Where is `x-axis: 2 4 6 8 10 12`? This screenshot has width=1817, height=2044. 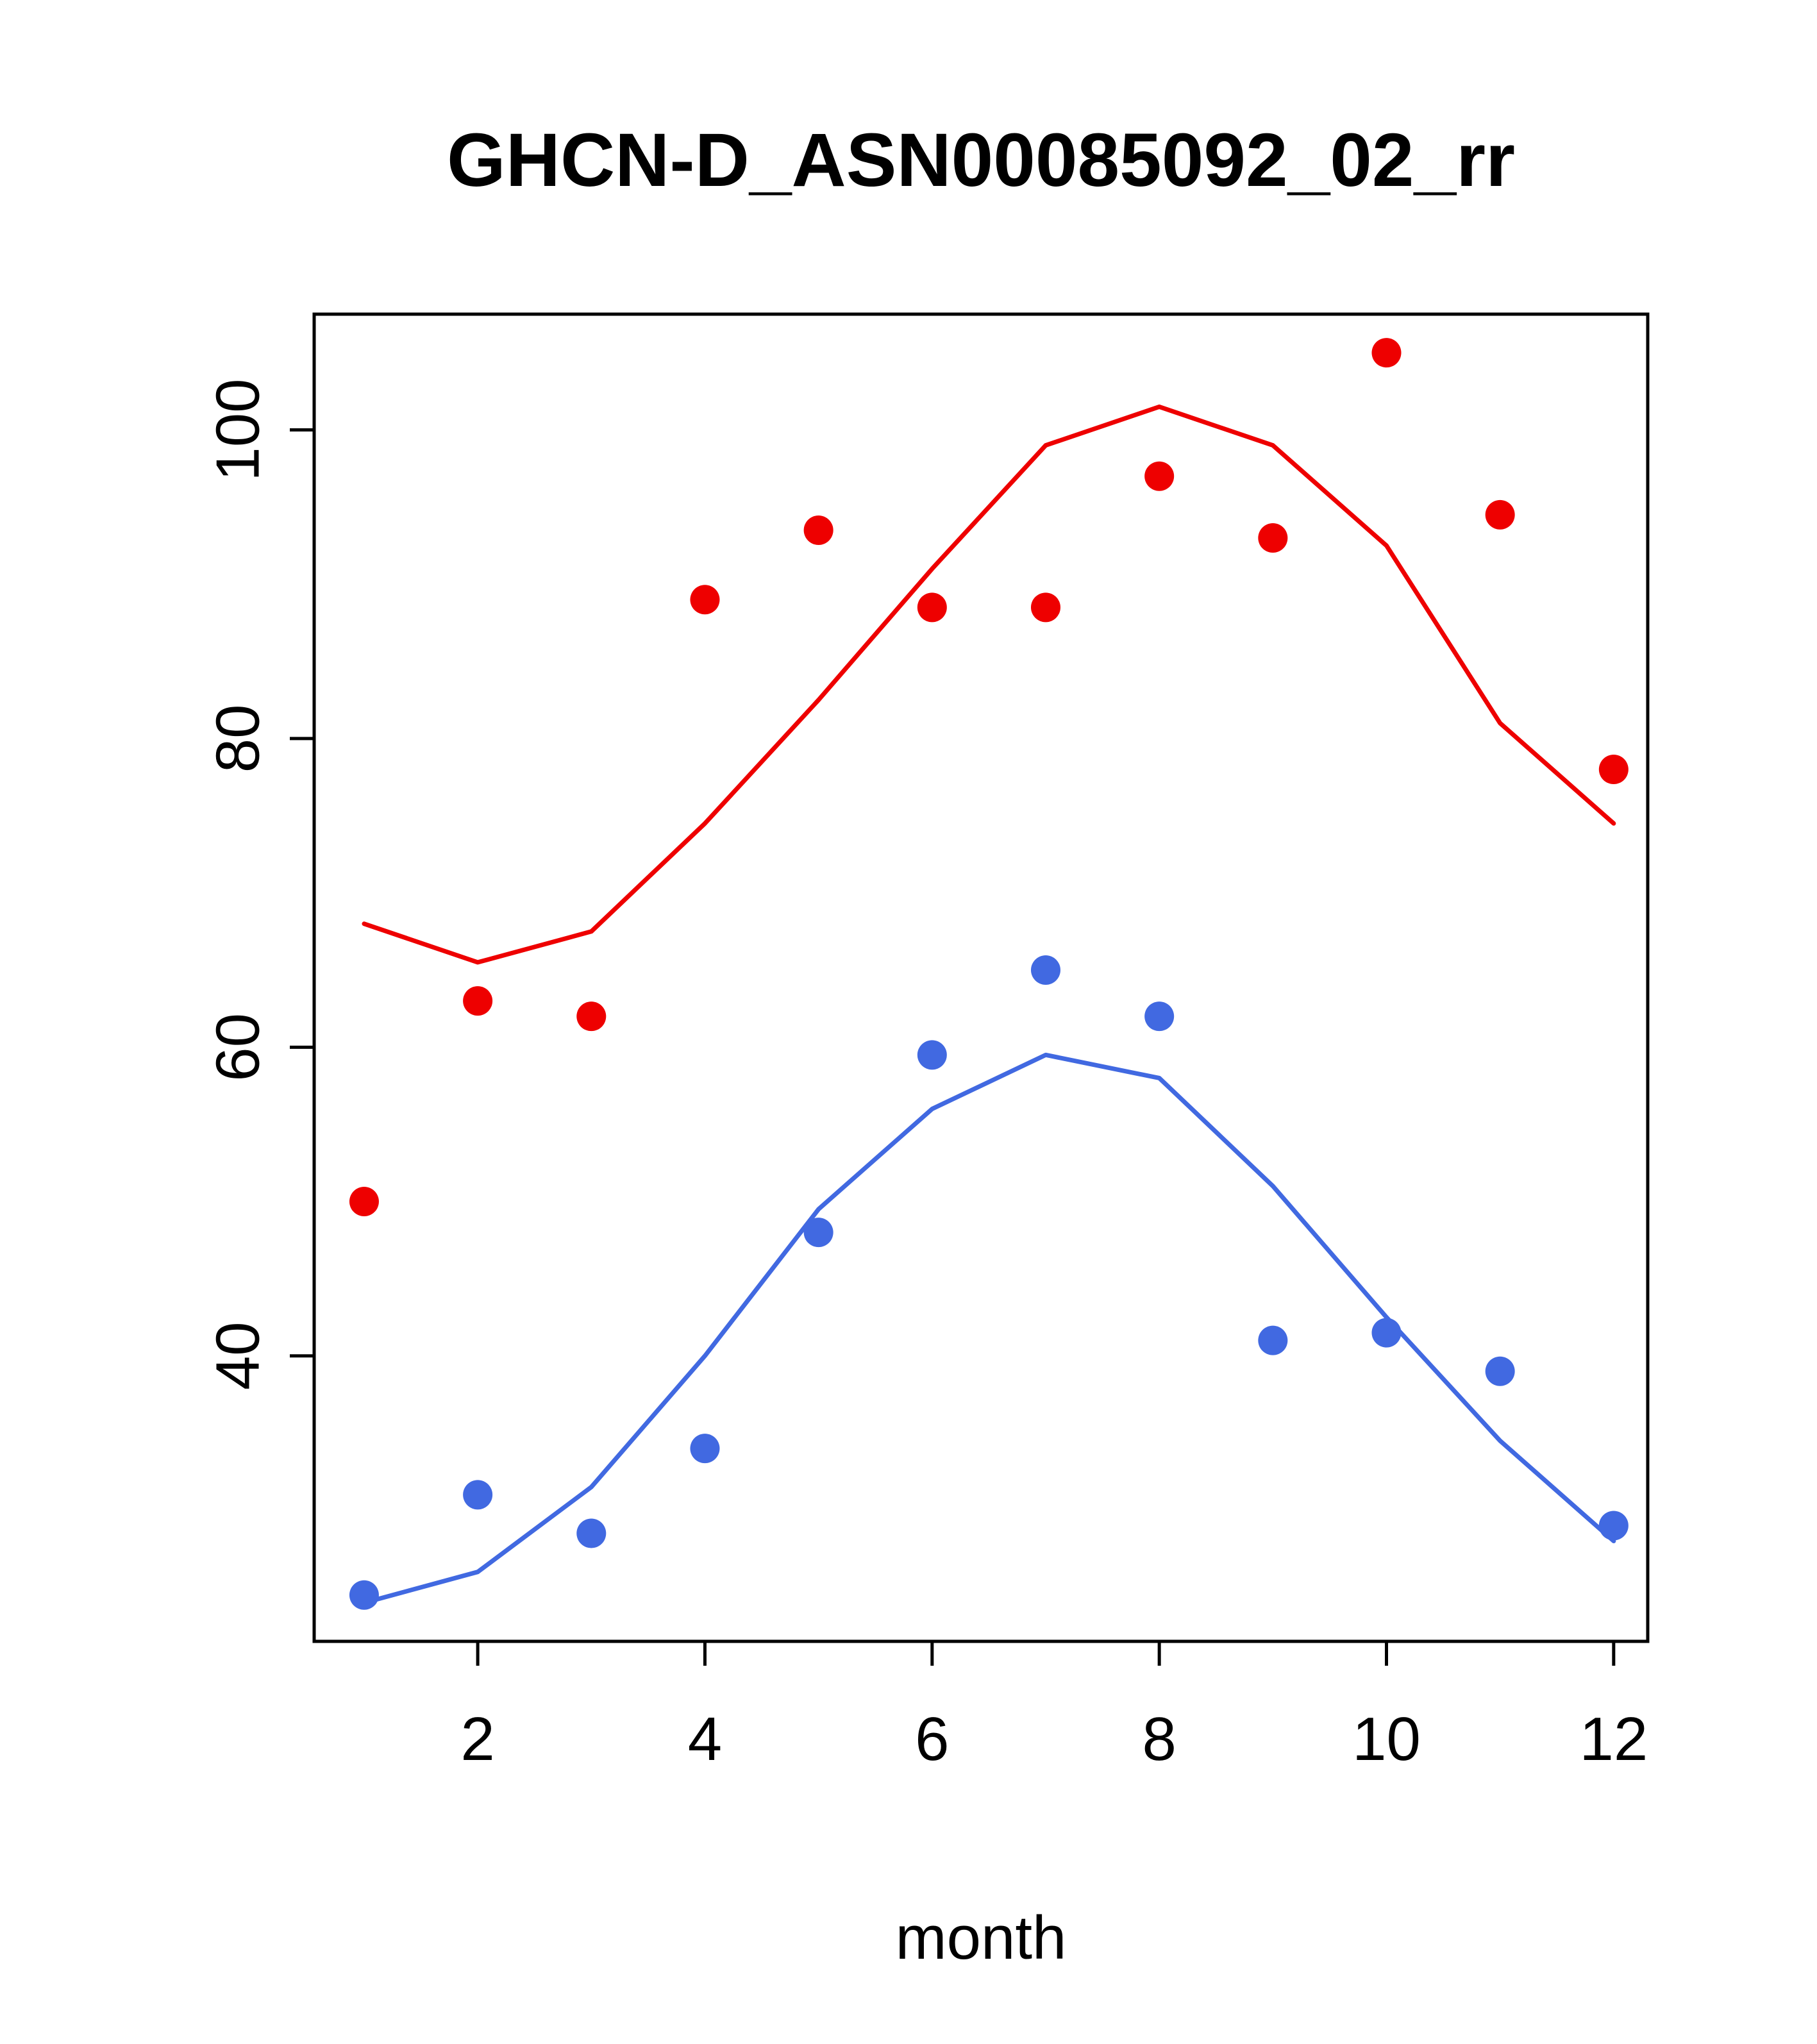
x-axis: 2 4 6 8 10 12 is located at coordinates (1054, 1707).